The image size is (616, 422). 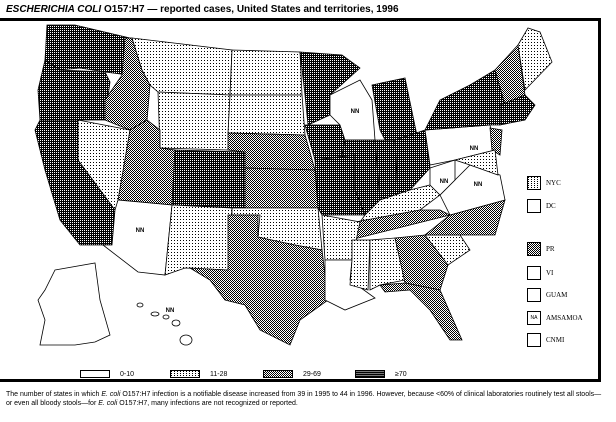 I want to click on state-ga, so click(x=421, y=262).